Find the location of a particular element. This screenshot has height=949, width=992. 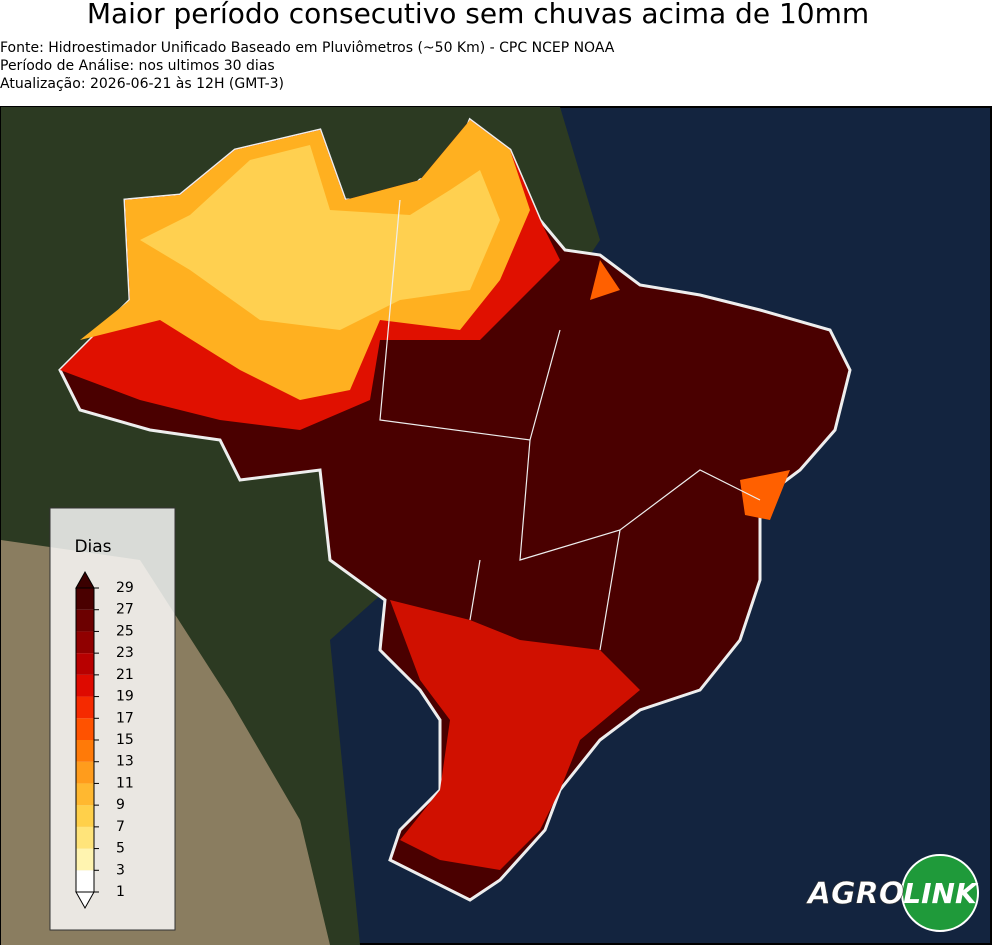

legend-box is located at coordinates (112, 719).